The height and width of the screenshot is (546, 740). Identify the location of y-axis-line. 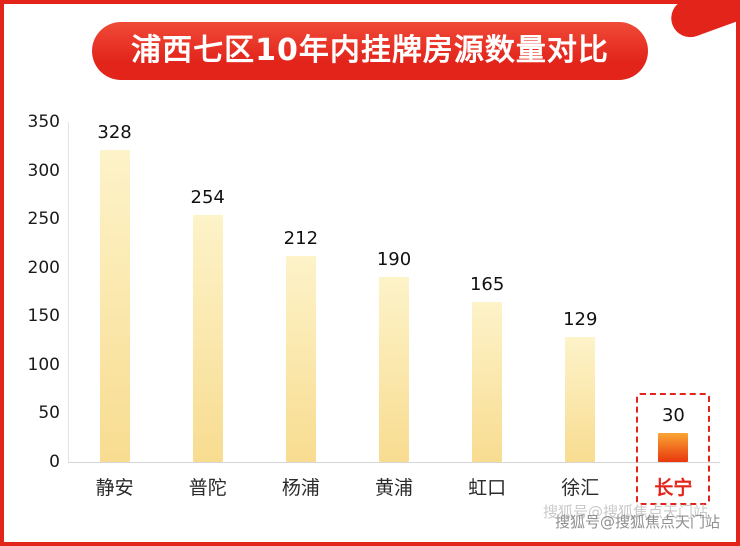
(68, 292).